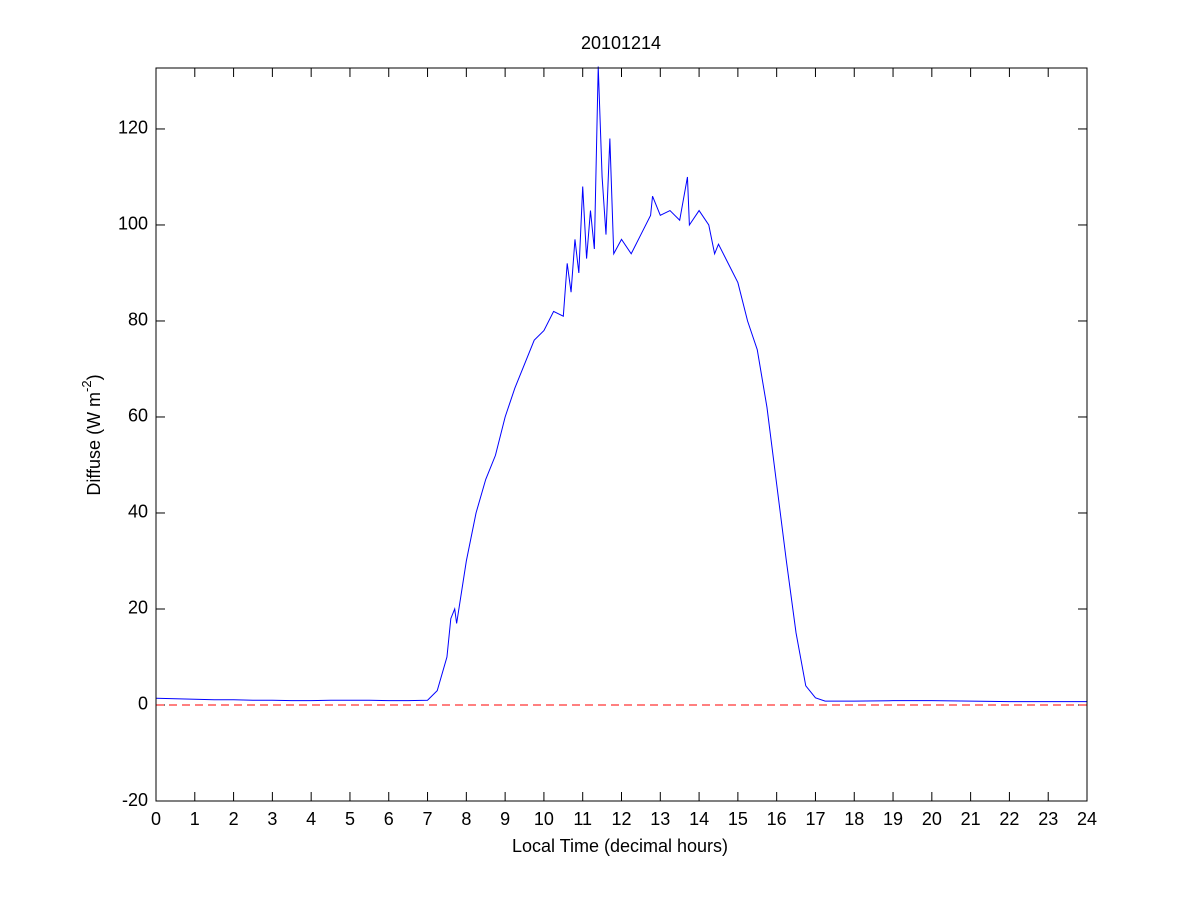 The height and width of the screenshot is (900, 1201). Describe the element at coordinates (815, 819) in the screenshot. I see `x-tick-label: 17` at that location.